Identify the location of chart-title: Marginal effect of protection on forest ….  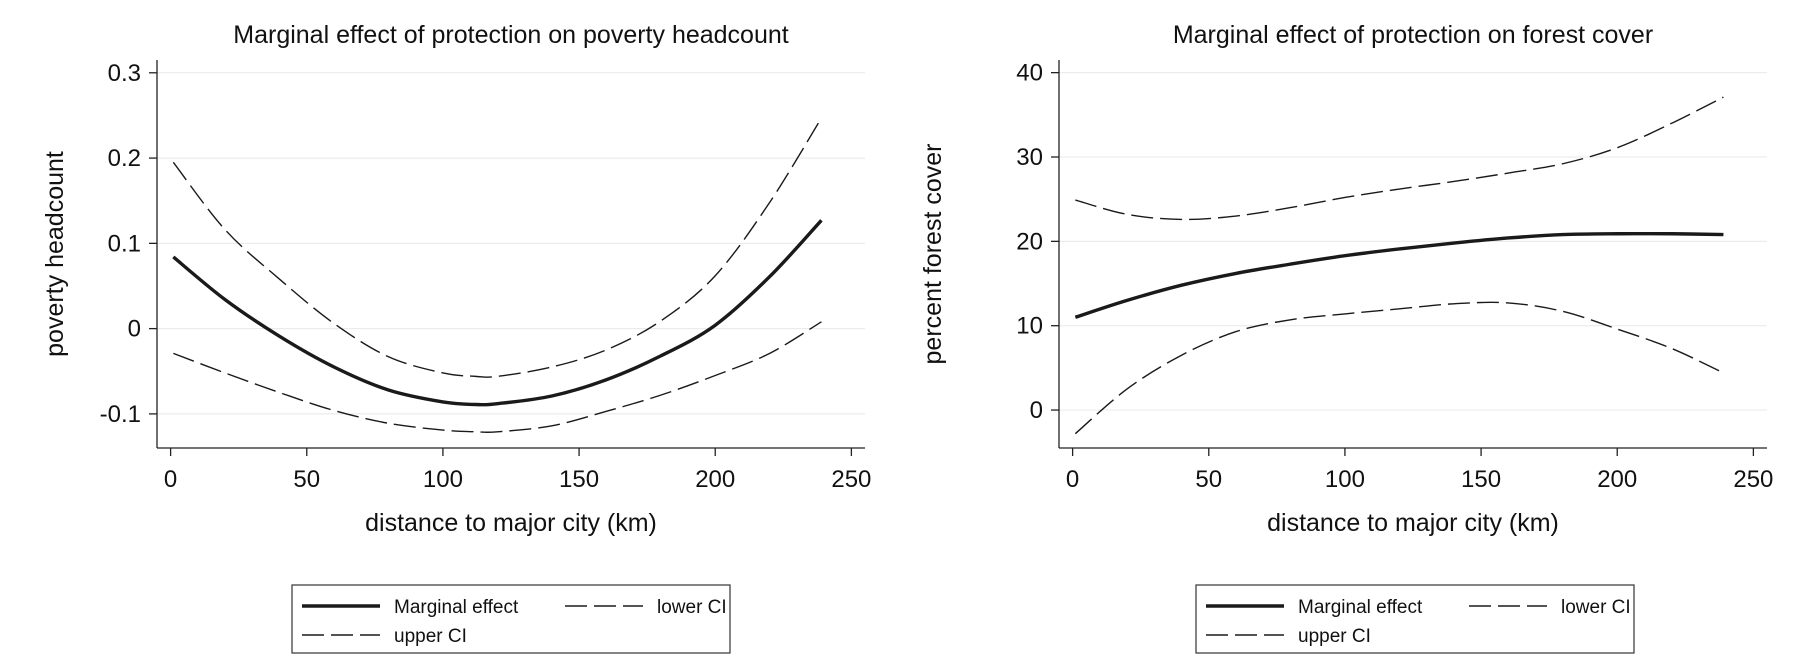
(1413, 35).